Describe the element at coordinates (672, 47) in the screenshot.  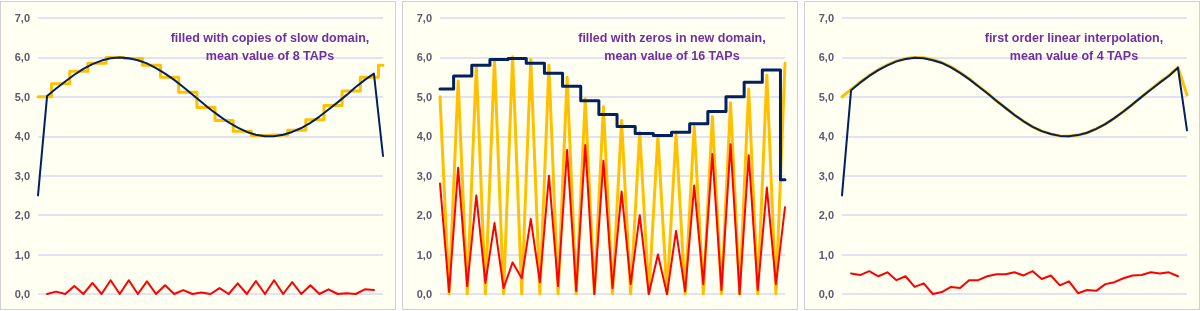
I see `text: filled with zeros in new domain, mean value of 16 TAPs` at that location.